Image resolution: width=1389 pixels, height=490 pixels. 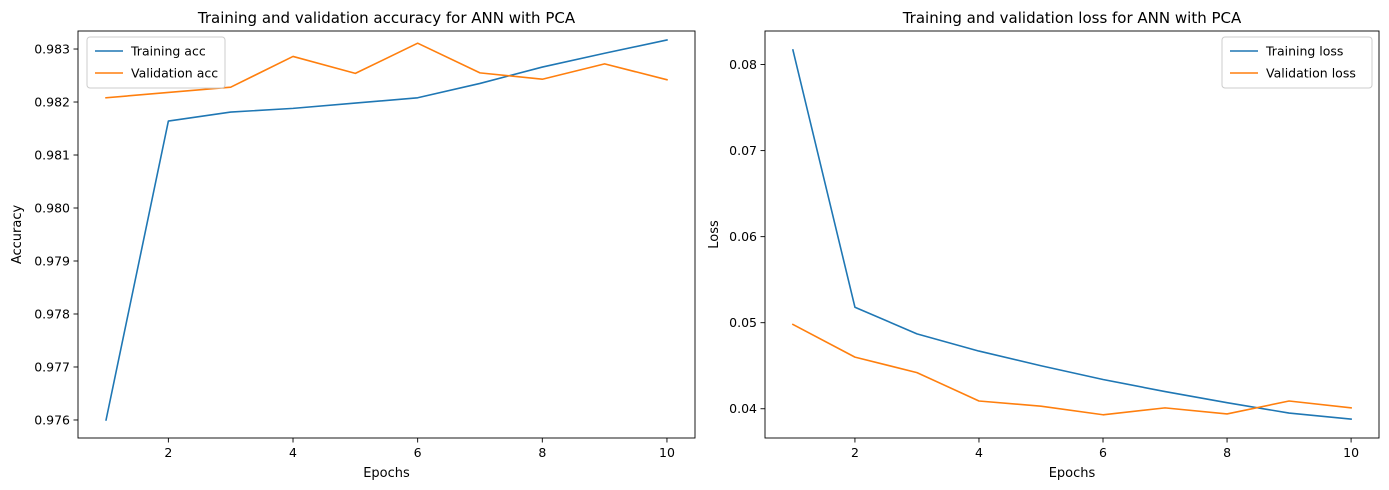 What do you see at coordinates (714, 234) in the screenshot?
I see `y-axis-label: Loss` at bounding box center [714, 234].